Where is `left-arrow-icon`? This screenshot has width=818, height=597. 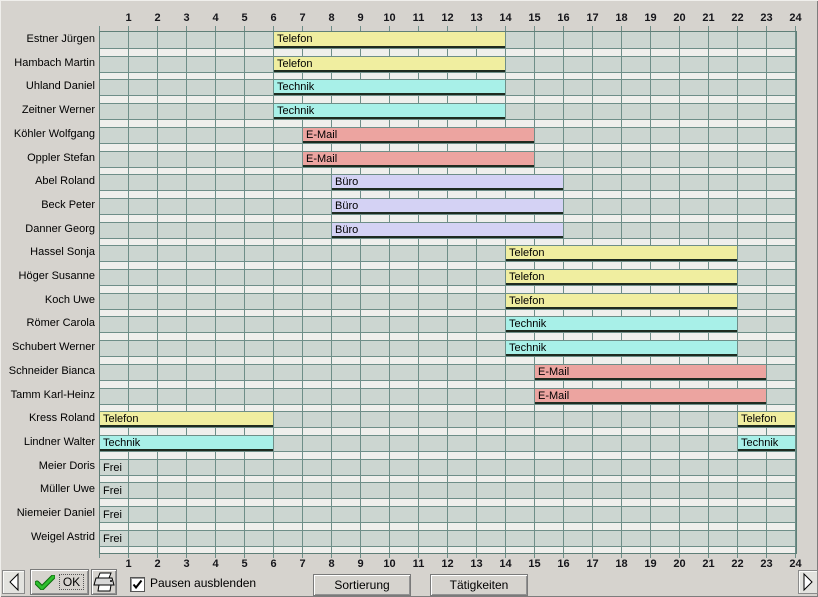
left-arrow-icon is located at coordinates (13, 582).